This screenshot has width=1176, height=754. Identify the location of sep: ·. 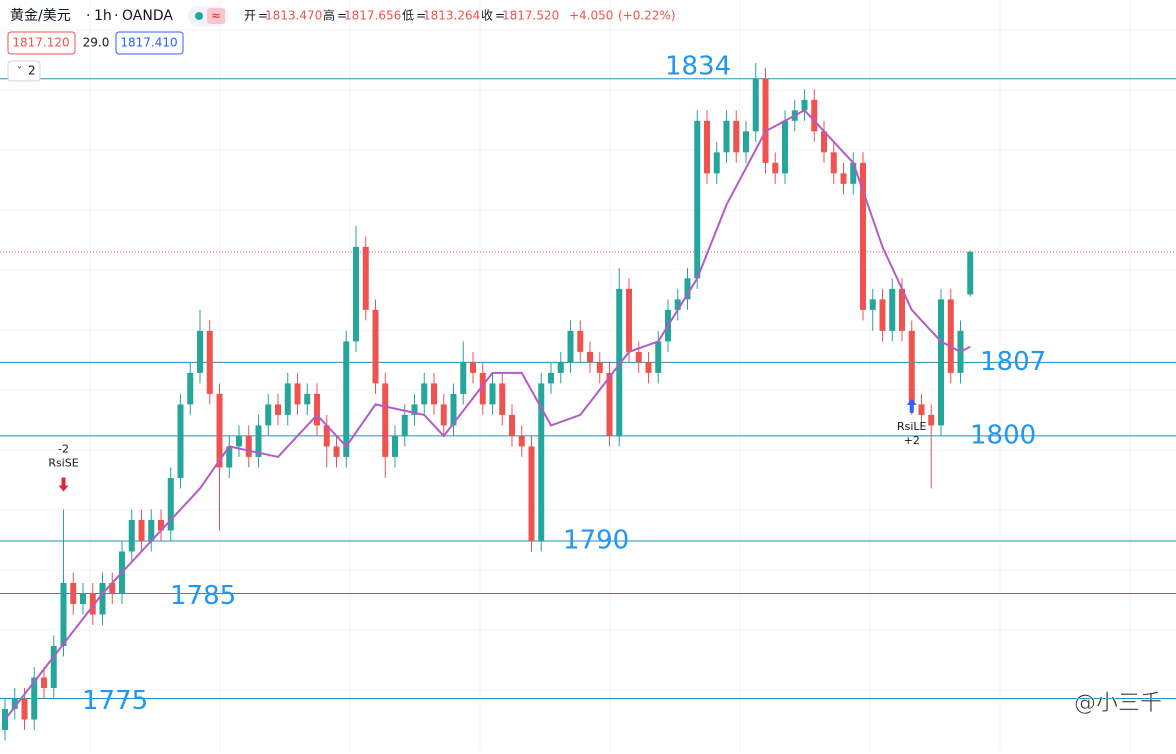
(116, 16).